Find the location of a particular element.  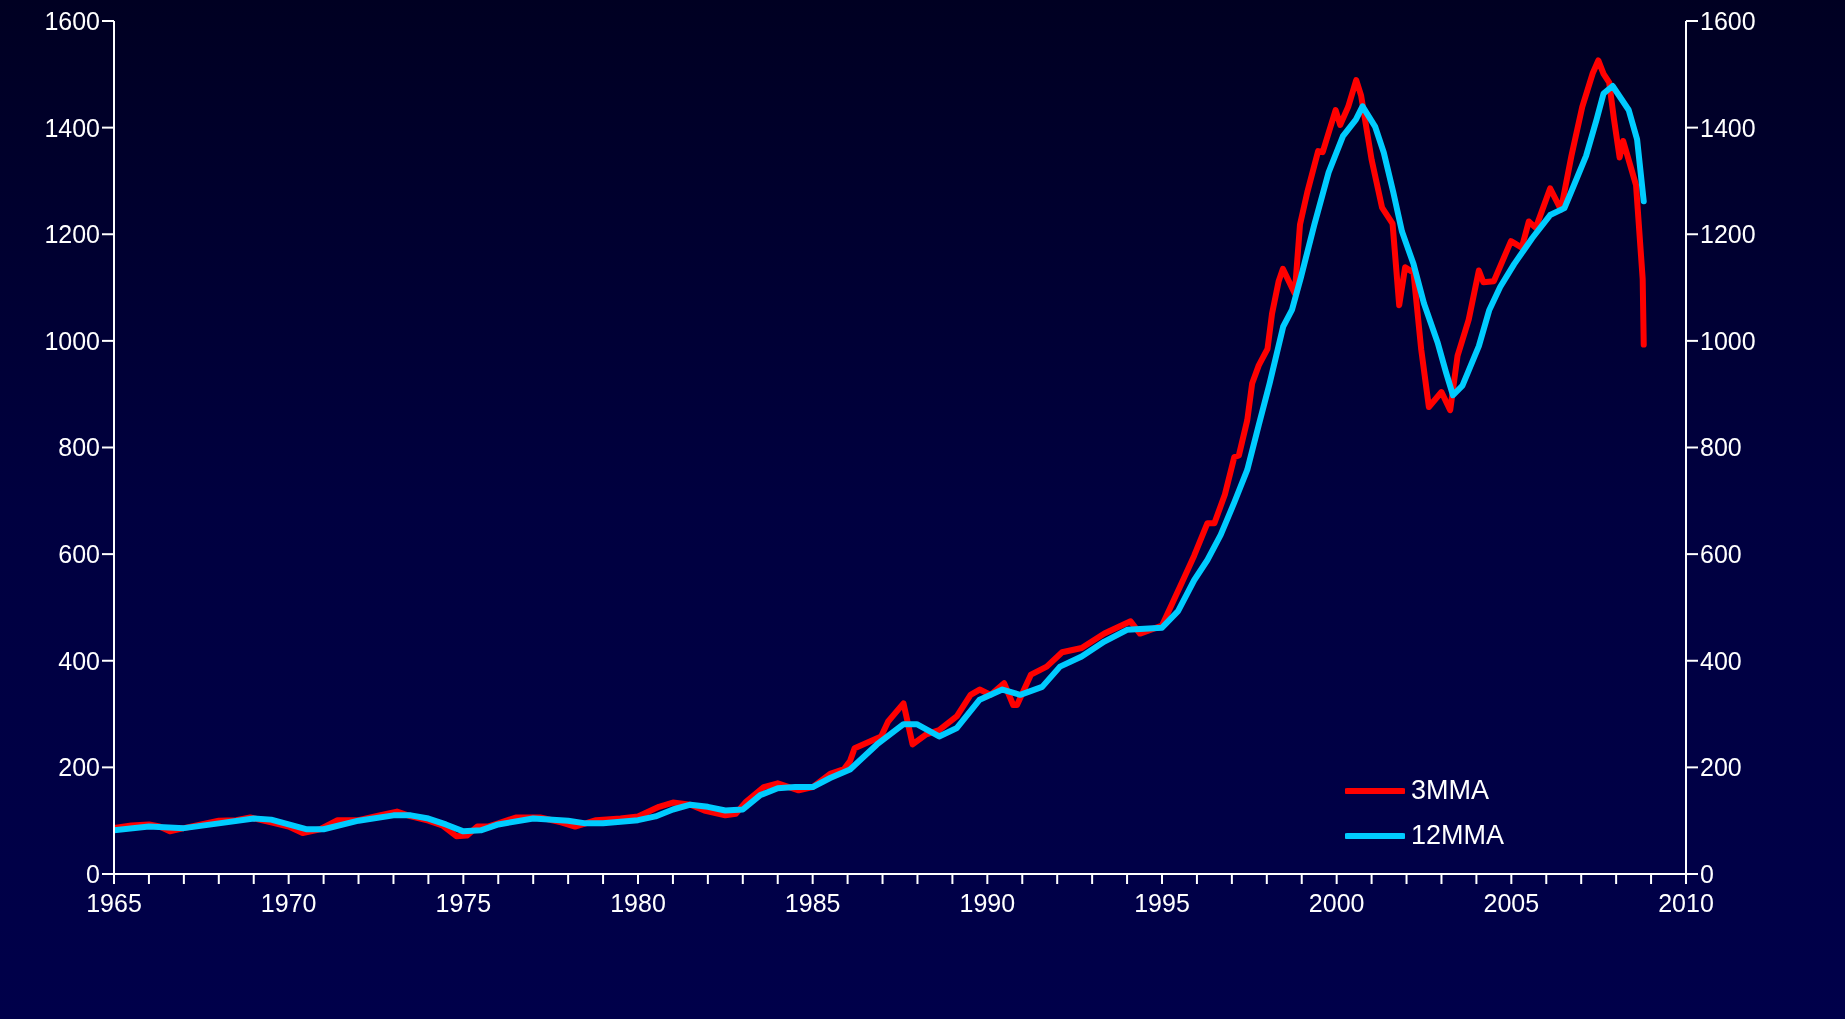

x-tick-label: 1970 is located at coordinates (288, 902).